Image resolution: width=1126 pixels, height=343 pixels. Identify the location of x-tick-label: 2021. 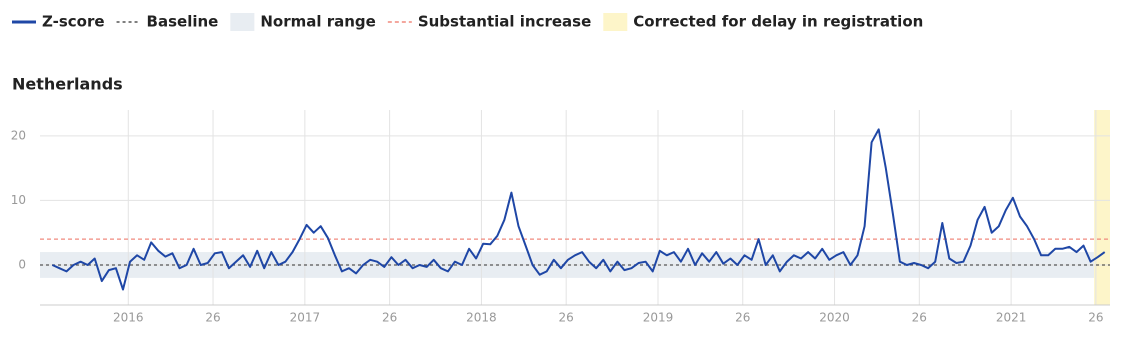
(1011, 318).